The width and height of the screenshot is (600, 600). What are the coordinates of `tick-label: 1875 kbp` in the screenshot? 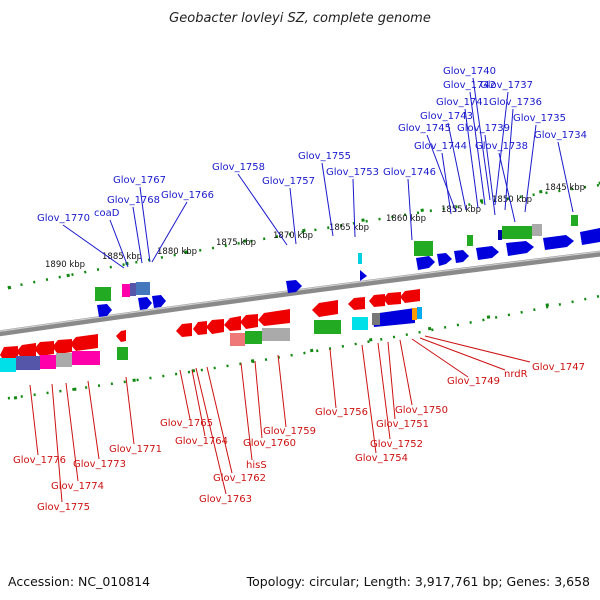 It's located at (236, 243).